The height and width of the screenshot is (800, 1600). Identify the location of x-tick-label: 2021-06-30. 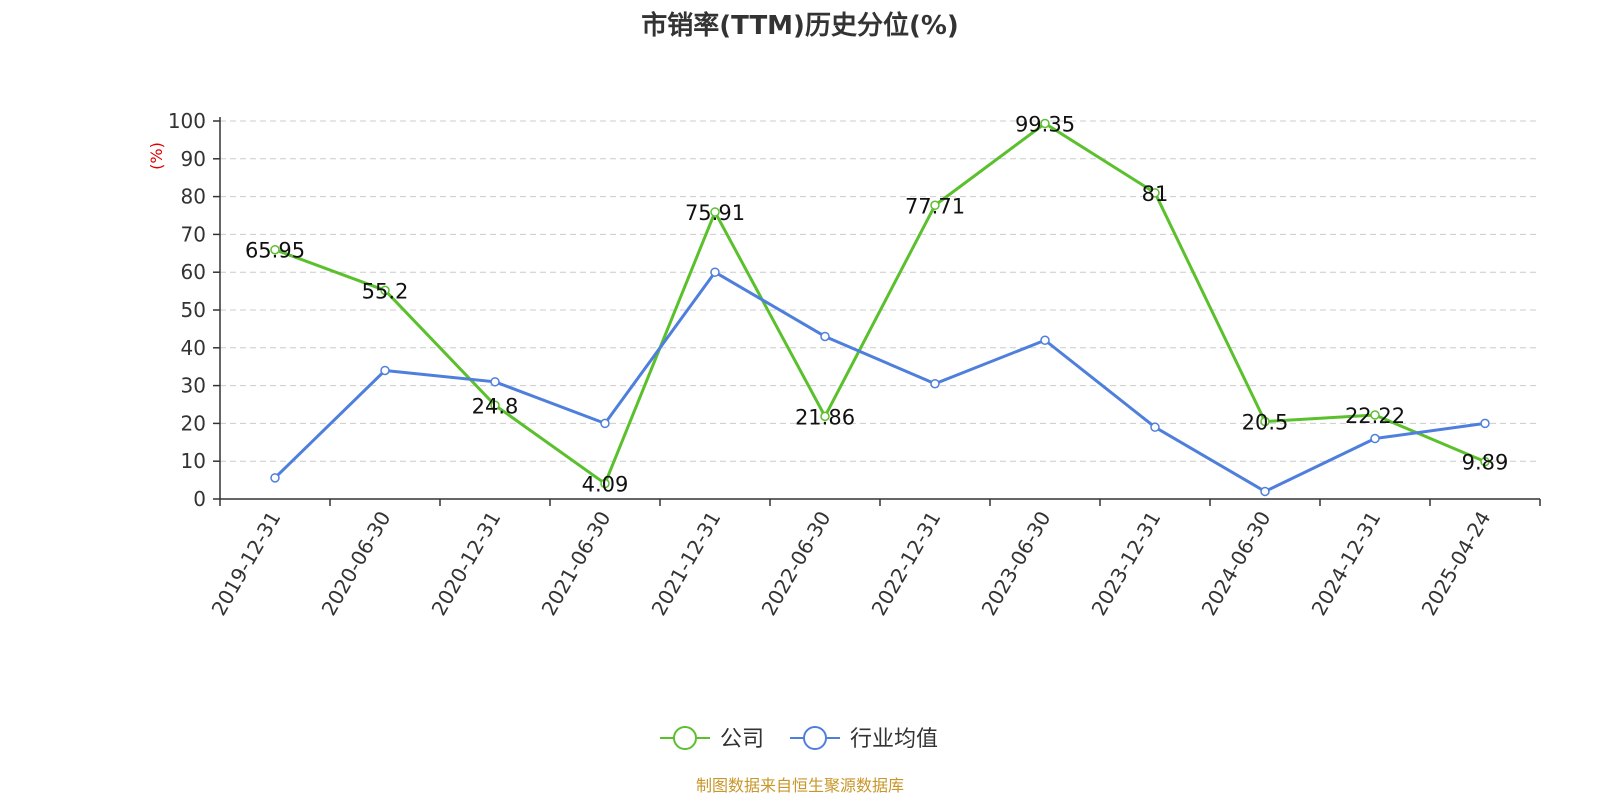
(575, 563).